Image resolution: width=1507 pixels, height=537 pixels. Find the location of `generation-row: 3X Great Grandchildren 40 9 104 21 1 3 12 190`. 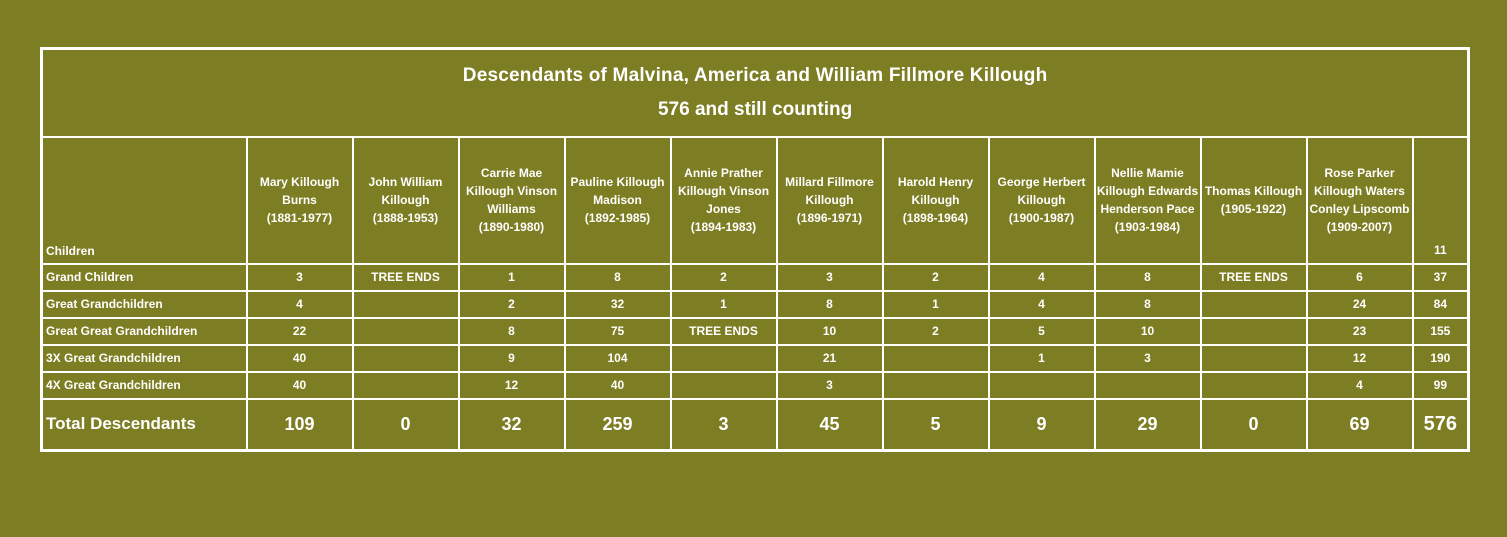

generation-row: 3X Great Grandchildren 40 9 104 21 1 3 12 190 is located at coordinates (755, 358).